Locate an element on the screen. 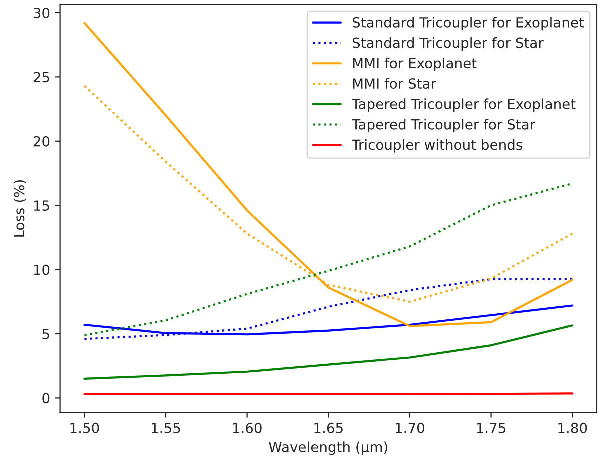 Image resolution: width=603 pixels, height=464 pixels. x-tick-label: 1.50 is located at coordinates (85, 428).